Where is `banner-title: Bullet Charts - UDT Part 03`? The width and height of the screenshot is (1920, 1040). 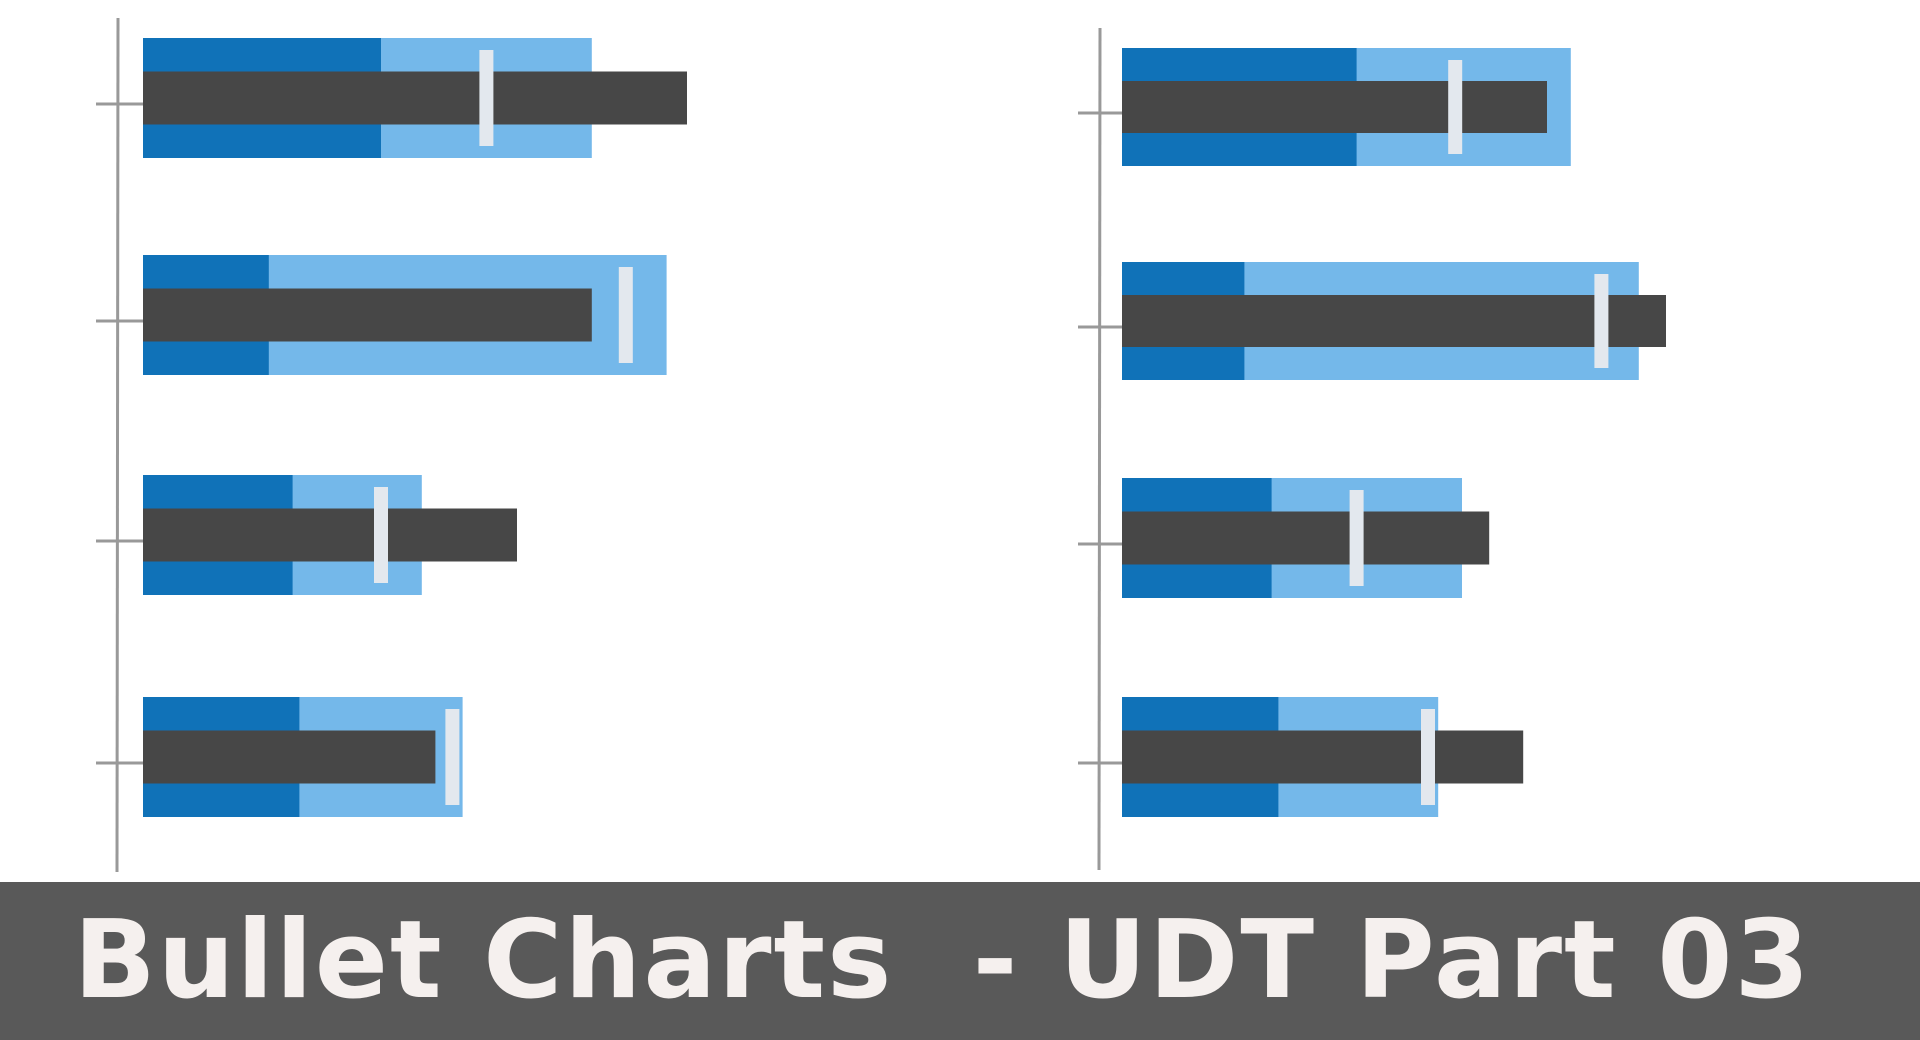 banner-title: Bullet Charts - UDT Part 03 is located at coordinates (942, 960).